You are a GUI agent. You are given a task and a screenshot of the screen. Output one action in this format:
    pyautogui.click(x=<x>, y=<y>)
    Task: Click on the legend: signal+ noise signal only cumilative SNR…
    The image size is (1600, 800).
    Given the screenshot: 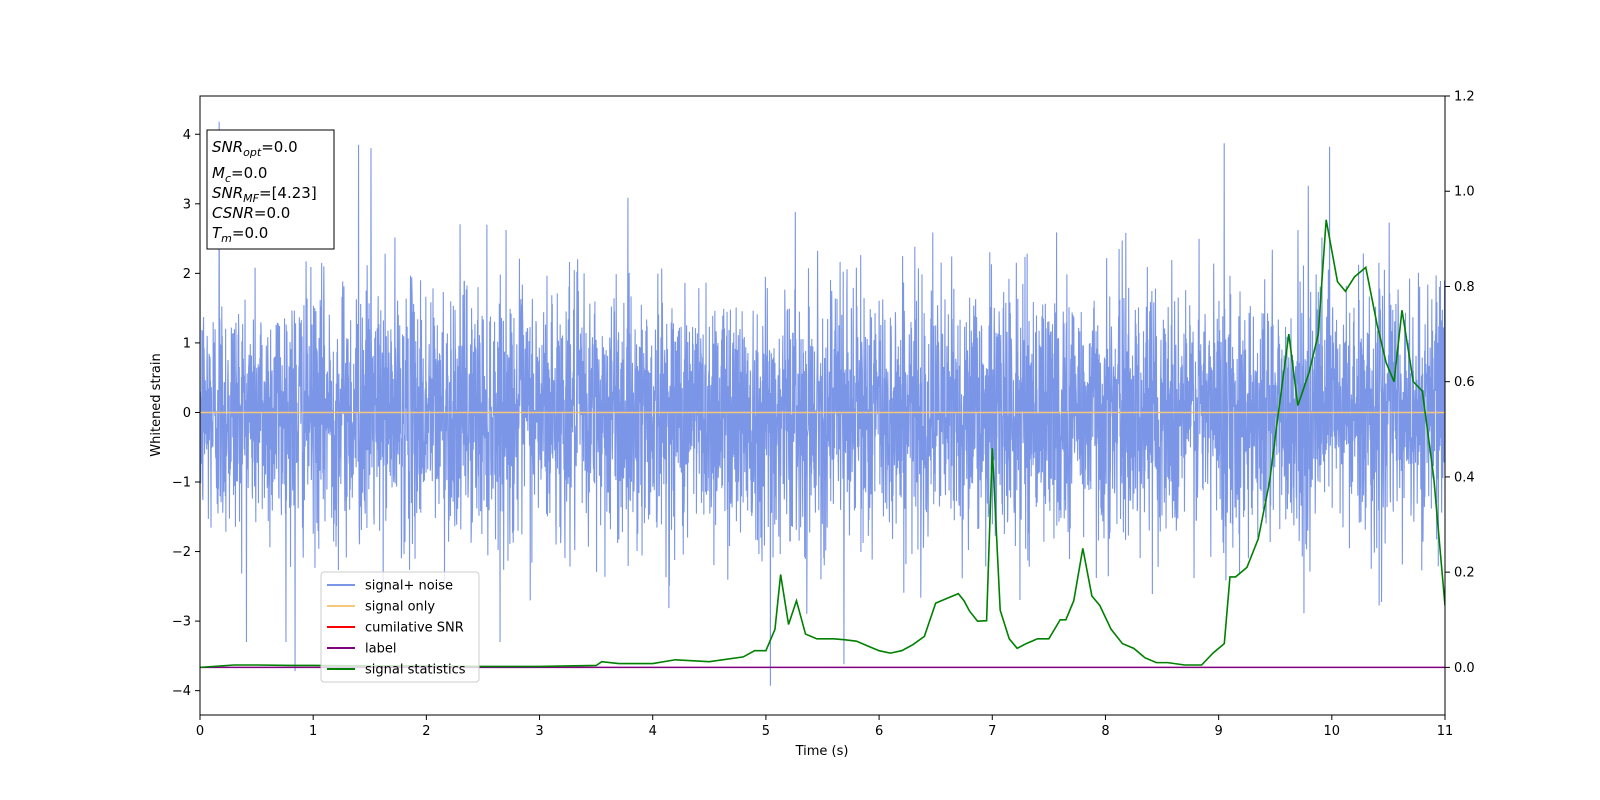 What is the action you would take?
    pyautogui.click(x=400, y=627)
    